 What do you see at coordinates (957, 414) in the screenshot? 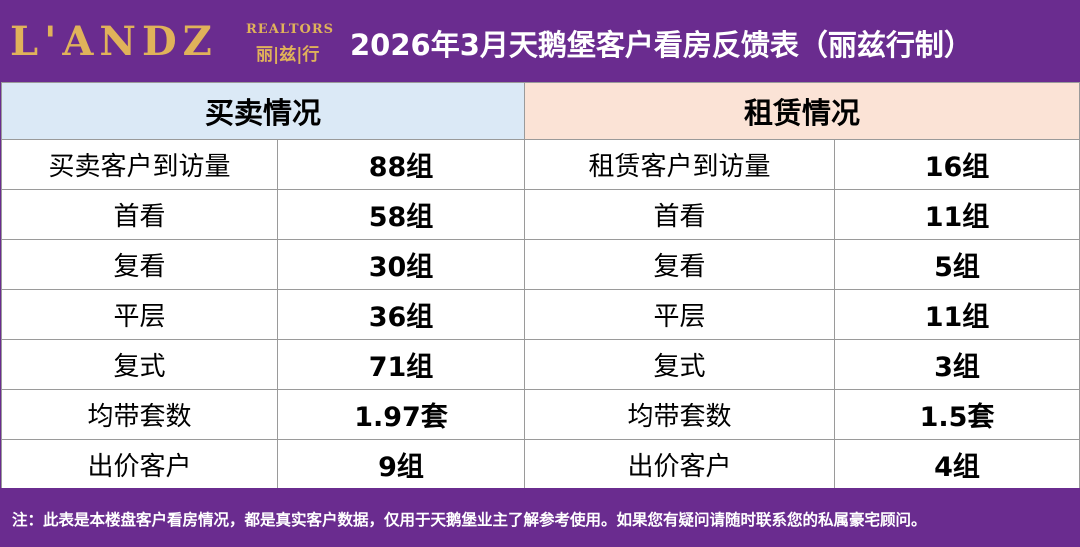
I see `rent-value-cell: 1.5套` at bounding box center [957, 414].